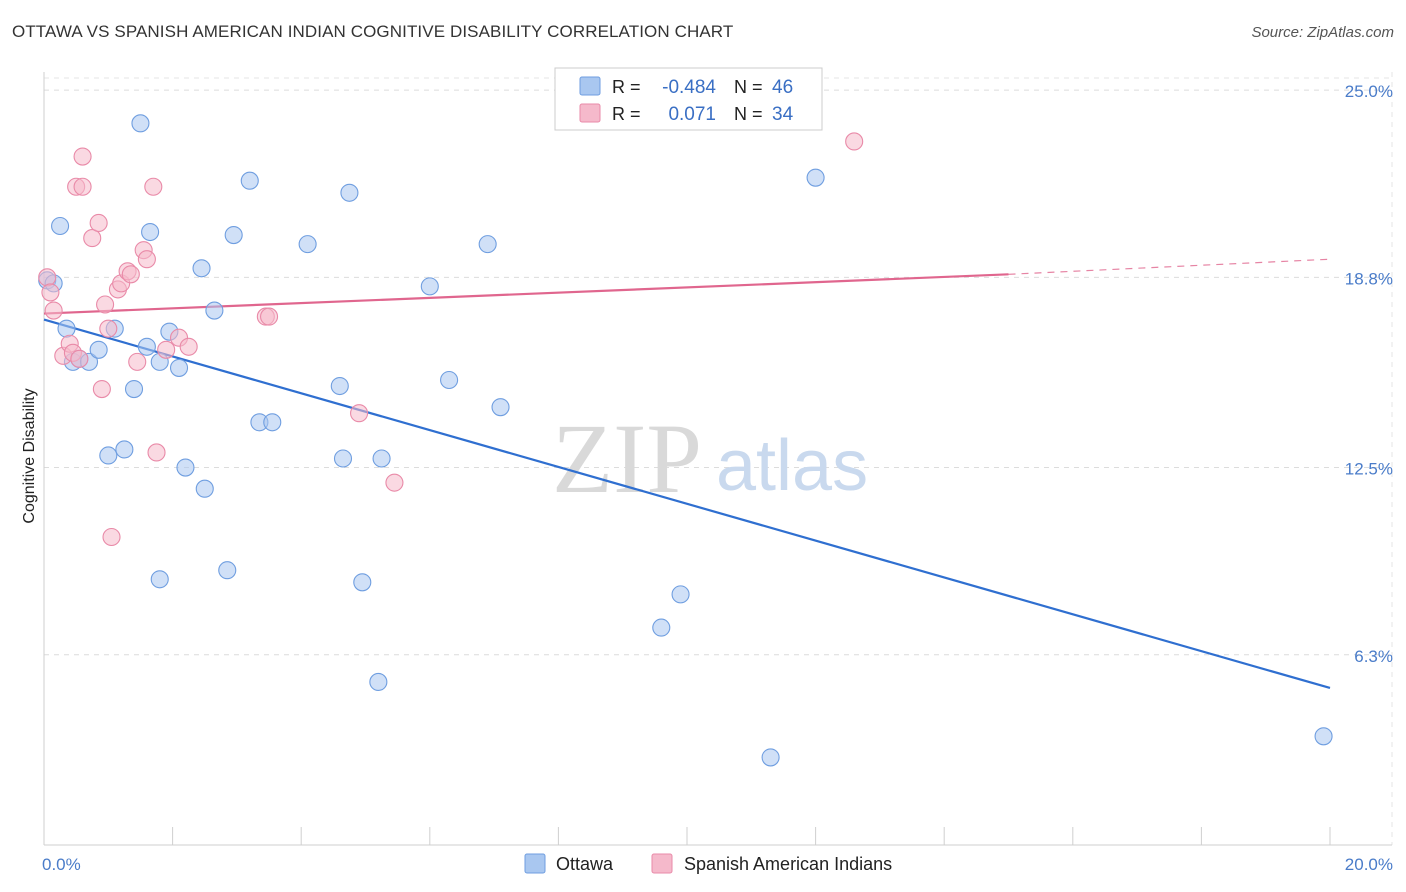 The image size is (1406, 892). I want to click on x-tick-label-0: 0.0%, so click(61, 864).